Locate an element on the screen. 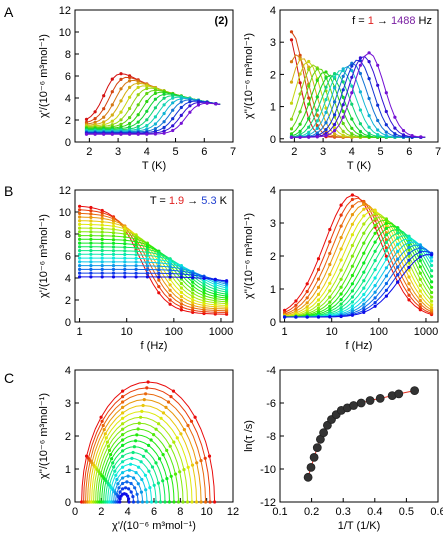 The image size is (443, 550). y-tick-label: 10 is located at coordinates (65, 33).